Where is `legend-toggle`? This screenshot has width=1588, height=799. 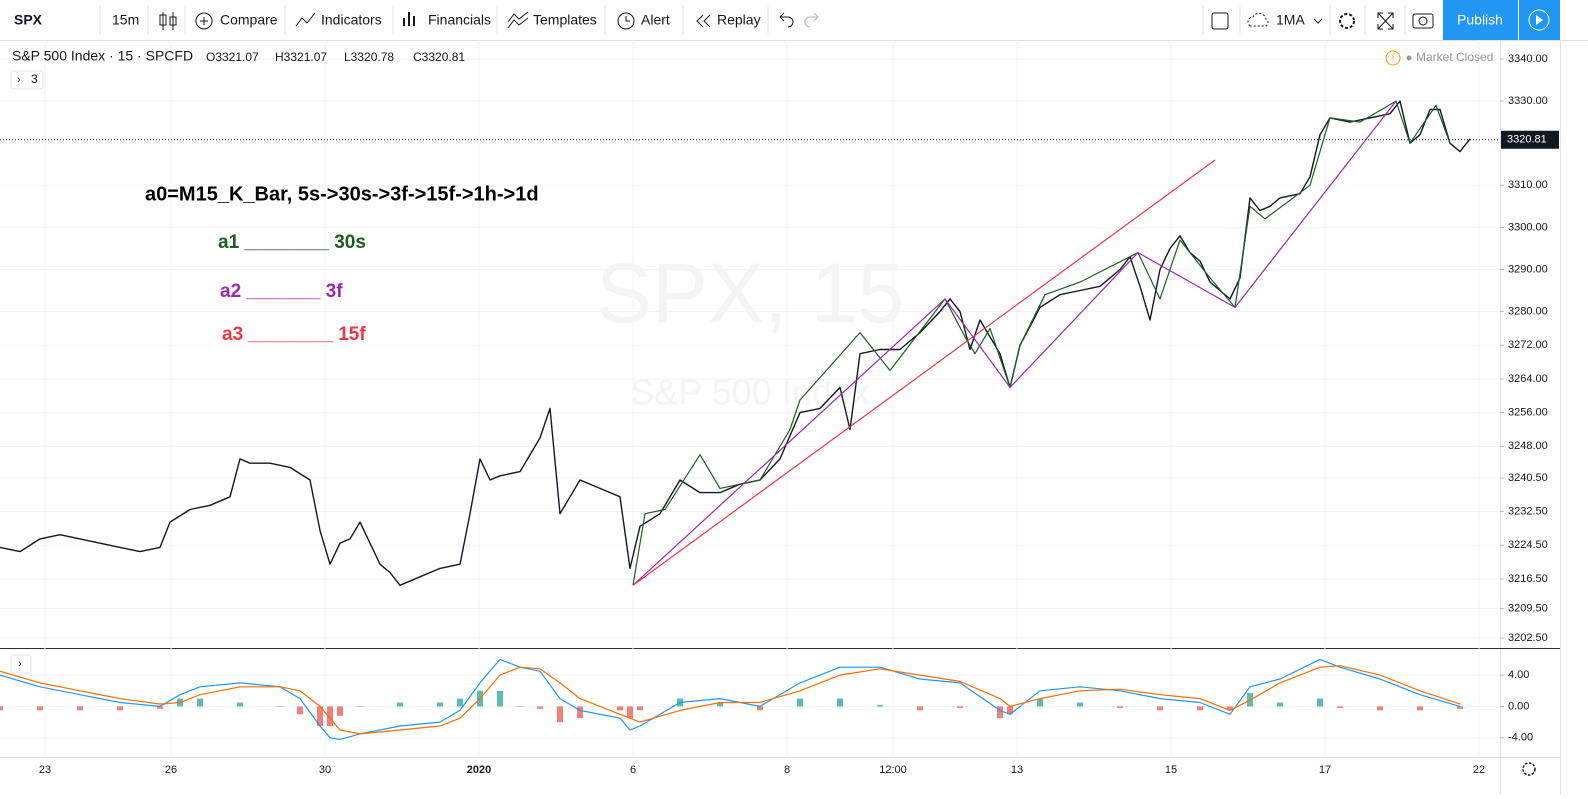
legend-toggle is located at coordinates (27, 80).